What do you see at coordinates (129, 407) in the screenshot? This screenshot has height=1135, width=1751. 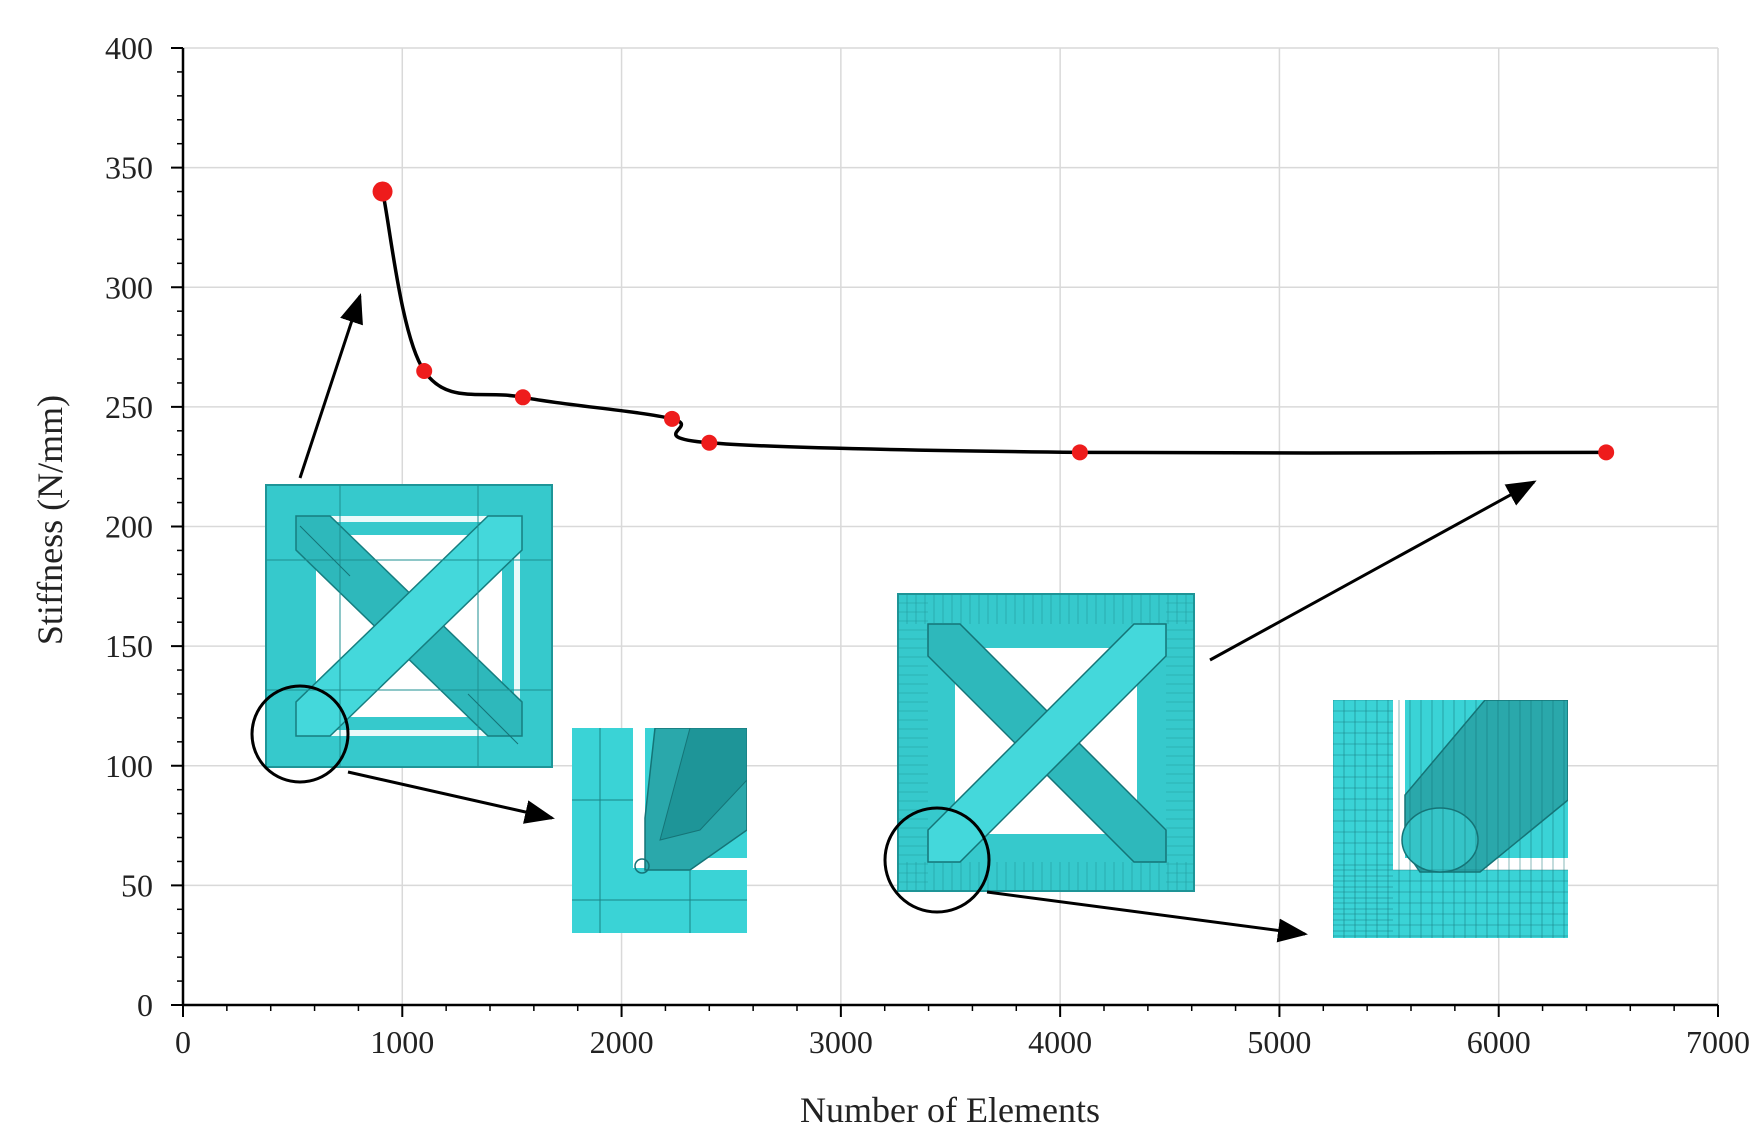 I see `y-tick-label-250: 250` at bounding box center [129, 407].